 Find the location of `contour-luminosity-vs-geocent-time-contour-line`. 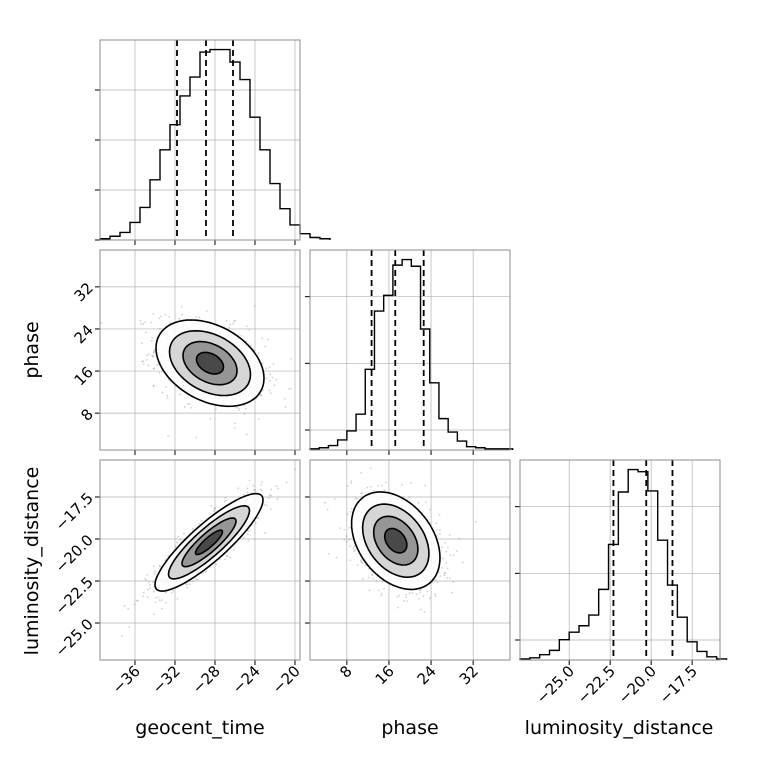

contour-luminosity-vs-geocent-time-contour-line is located at coordinates (209, 542).